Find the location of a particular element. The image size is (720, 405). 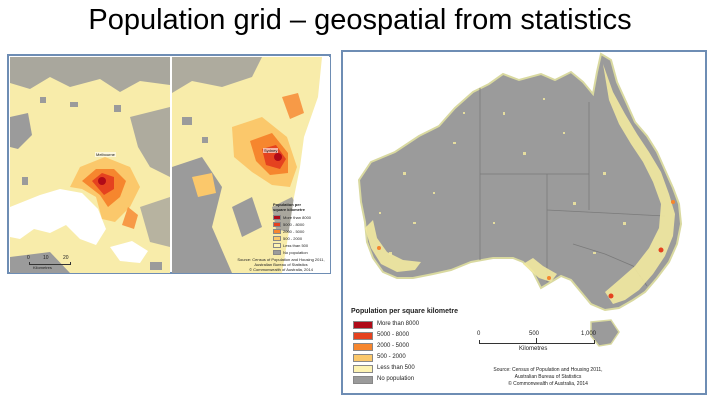

source-line-2: © Commonwealth of Australia, 2014 is located at coordinates (548, 384).